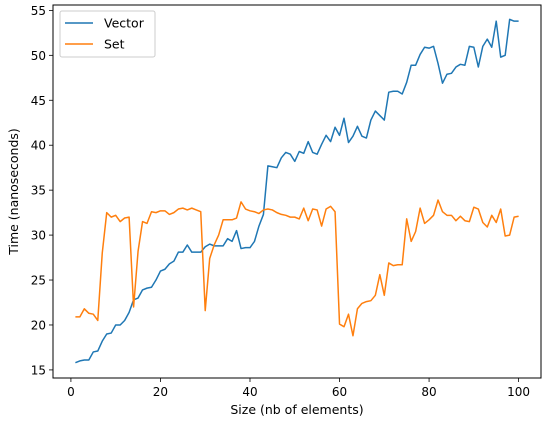  Describe the element at coordinates (38, 101) in the screenshot. I see `y-tick-label: 45` at that location.